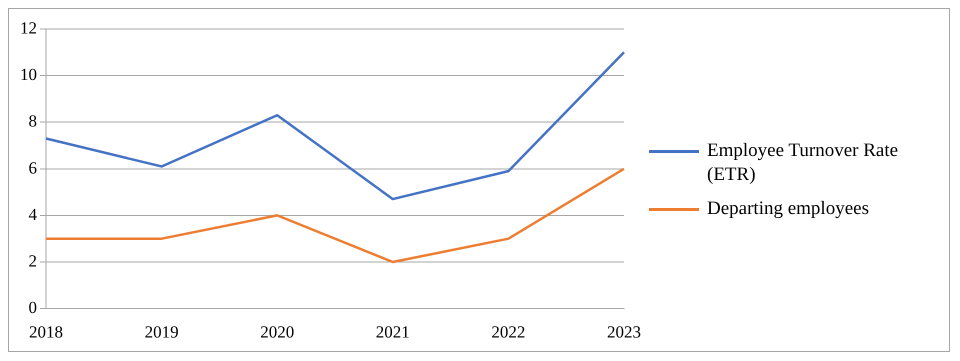 This screenshot has width=960, height=361. Describe the element at coordinates (32, 260) in the screenshot. I see `y-tick-label: 2` at that location.